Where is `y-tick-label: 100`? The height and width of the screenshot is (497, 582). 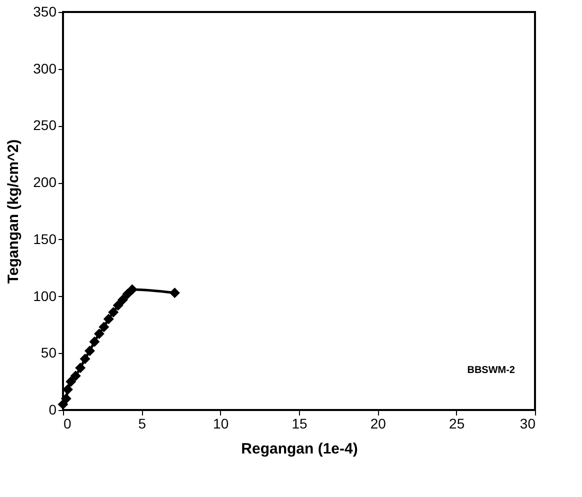
y-tick-label: 100 is located at coordinates (45, 296).